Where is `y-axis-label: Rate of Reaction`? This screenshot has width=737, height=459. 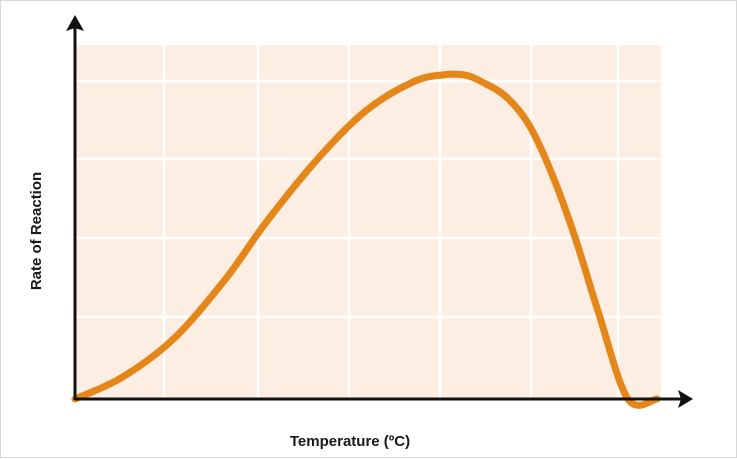
y-axis-label: Rate of Reaction is located at coordinates (36, 231).